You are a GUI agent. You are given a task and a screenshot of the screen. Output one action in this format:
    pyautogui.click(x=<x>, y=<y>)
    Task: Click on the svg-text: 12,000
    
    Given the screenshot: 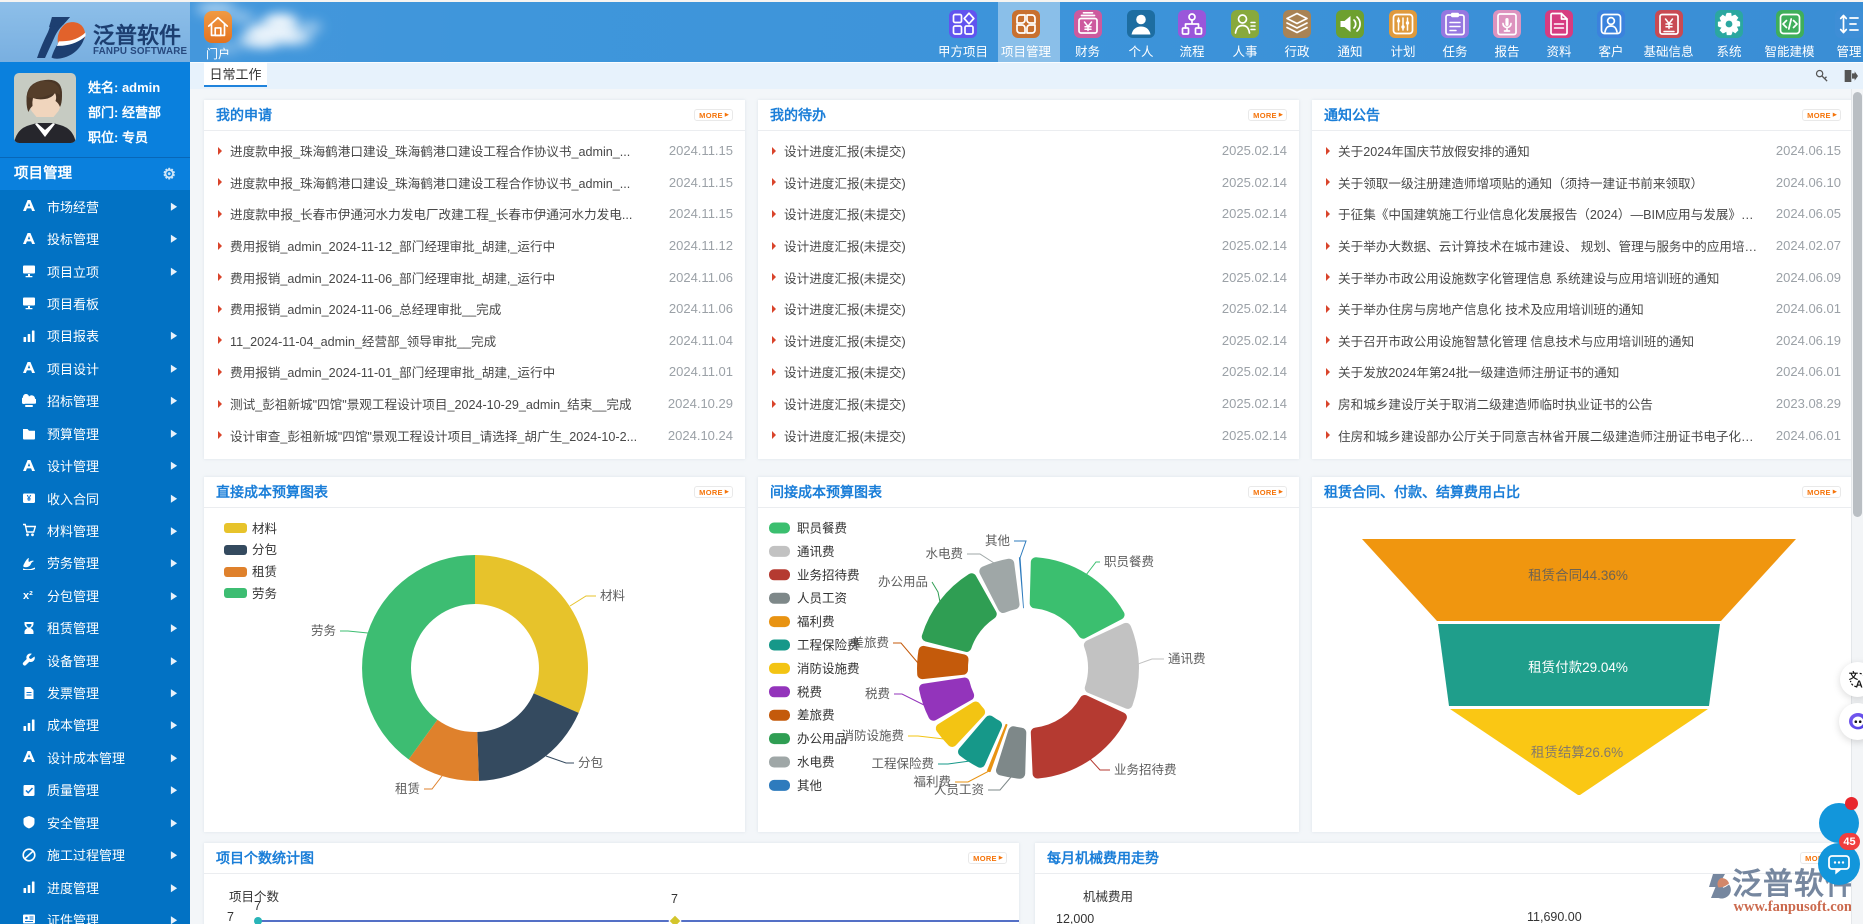 What is the action you would take?
    pyautogui.click(x=1075, y=918)
    